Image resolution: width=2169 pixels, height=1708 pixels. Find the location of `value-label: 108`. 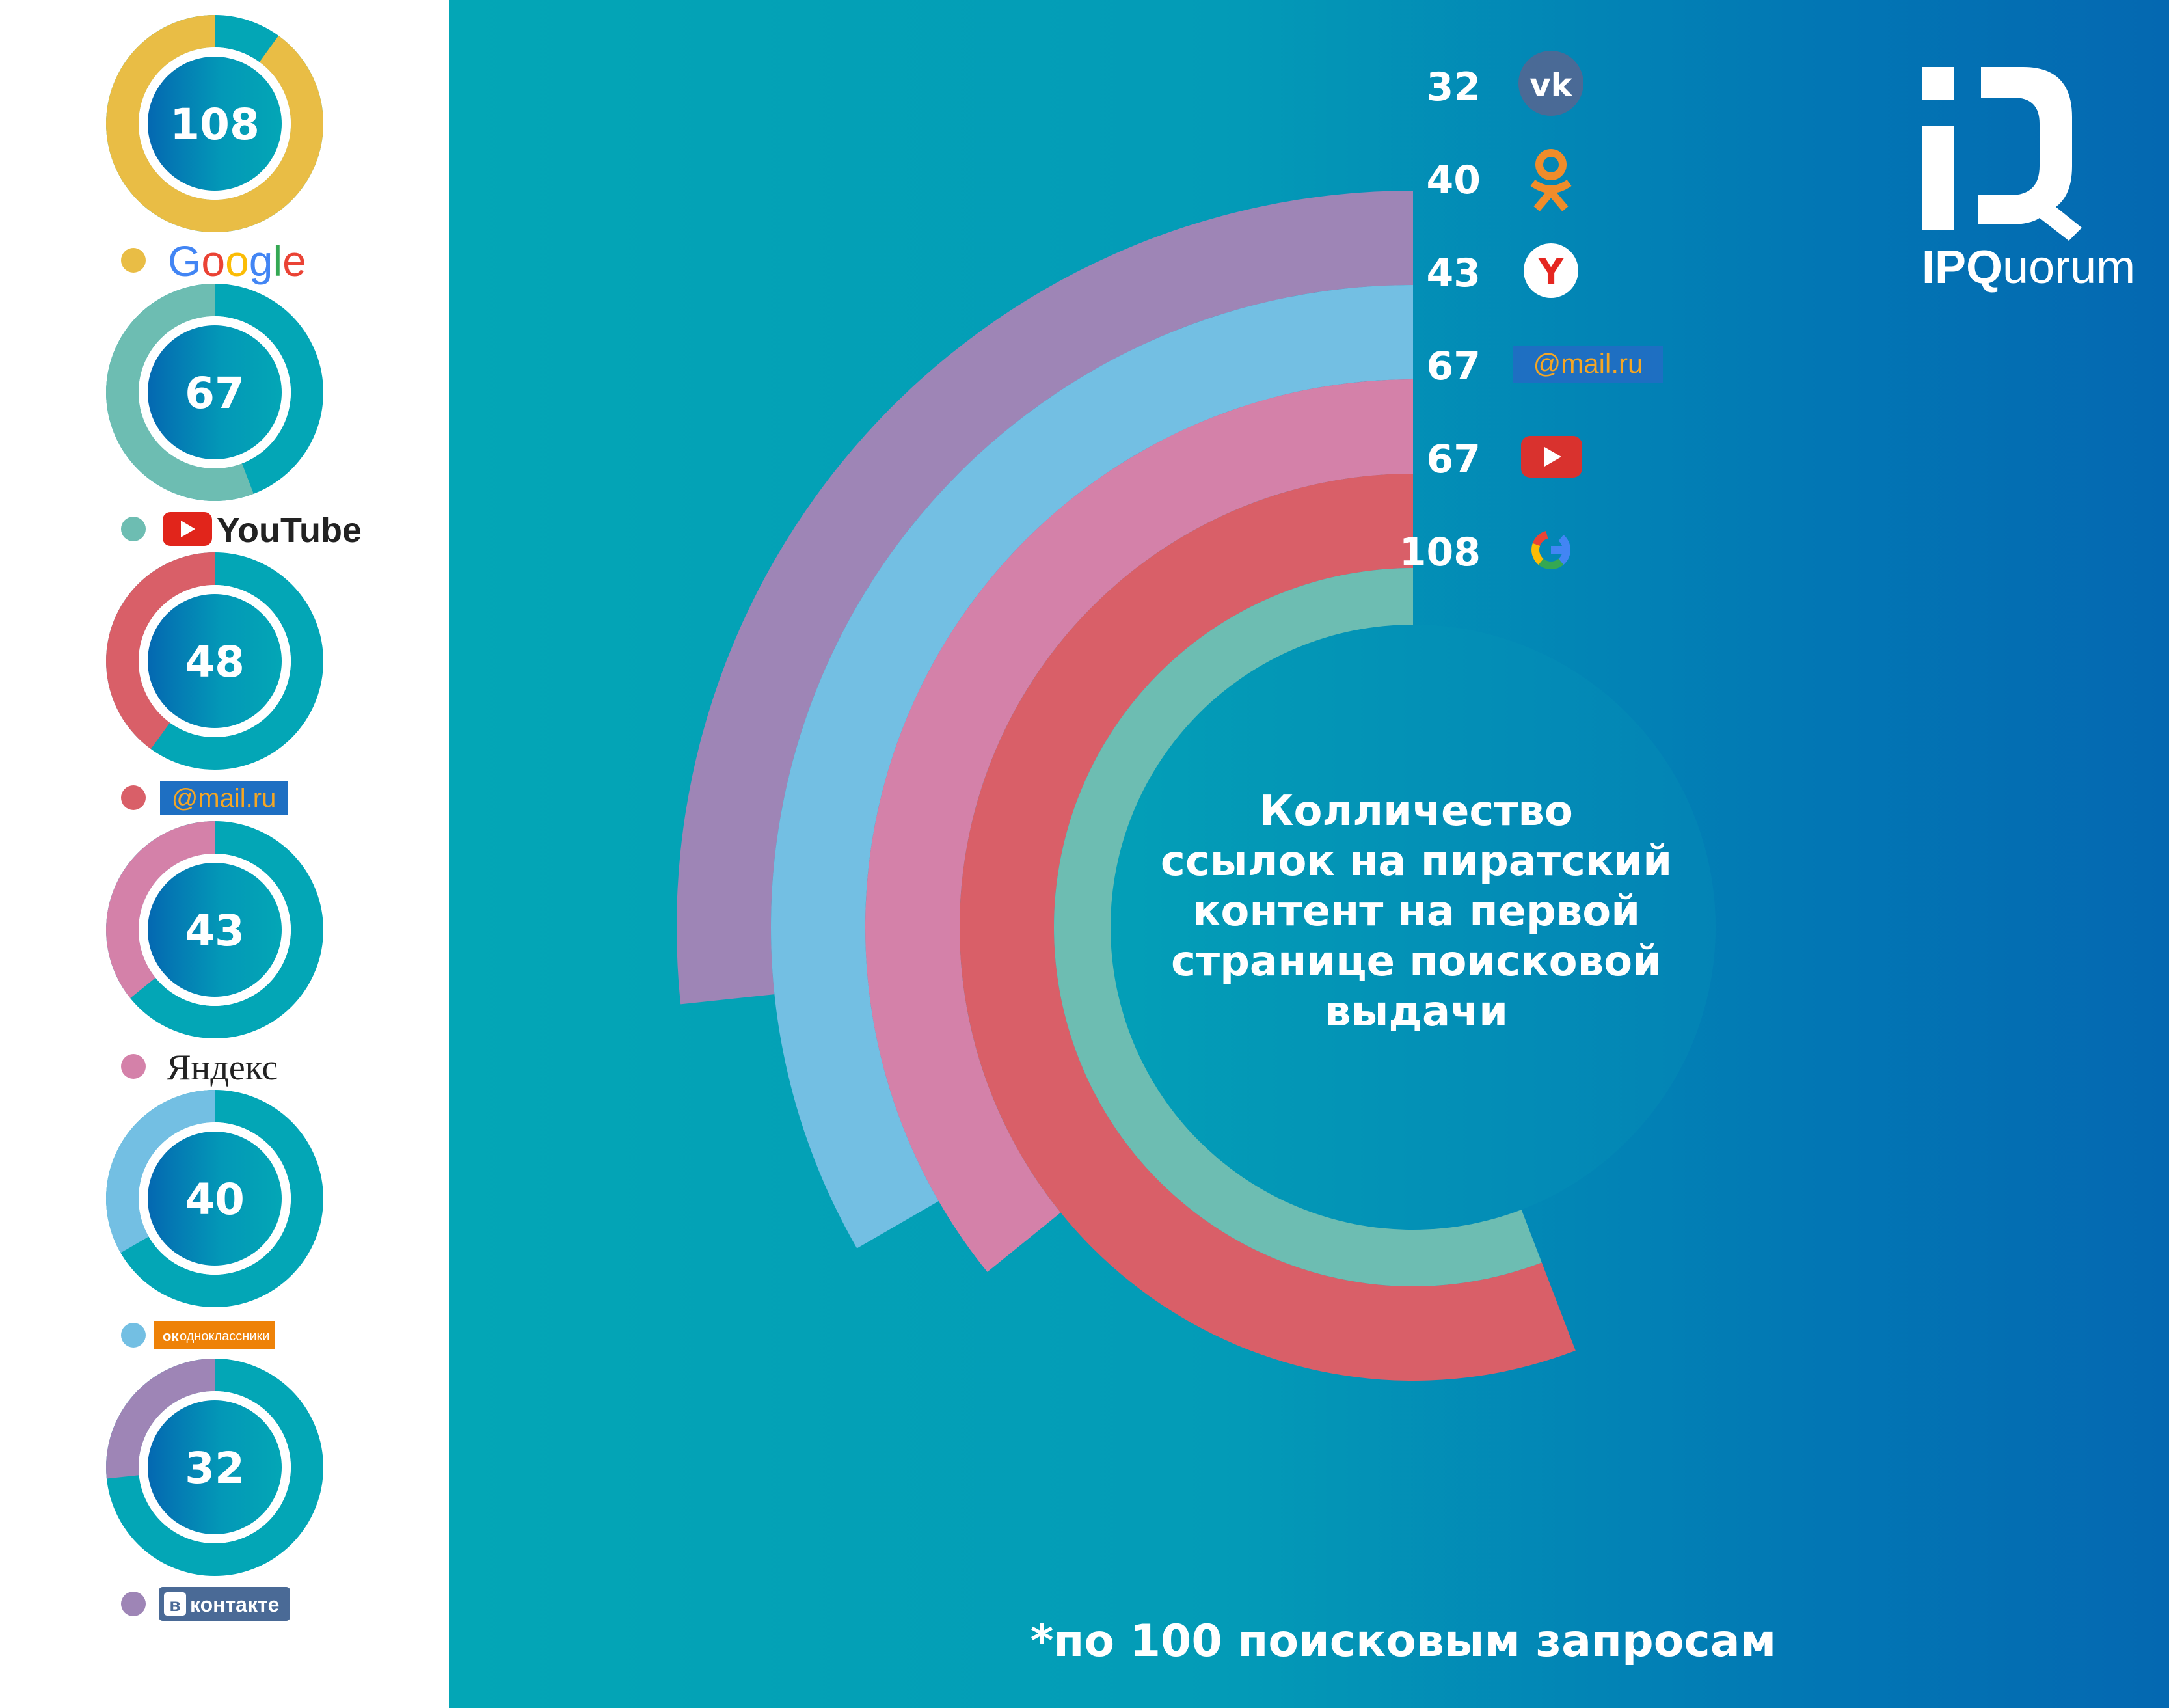

value-label: 108 is located at coordinates (1440, 552).